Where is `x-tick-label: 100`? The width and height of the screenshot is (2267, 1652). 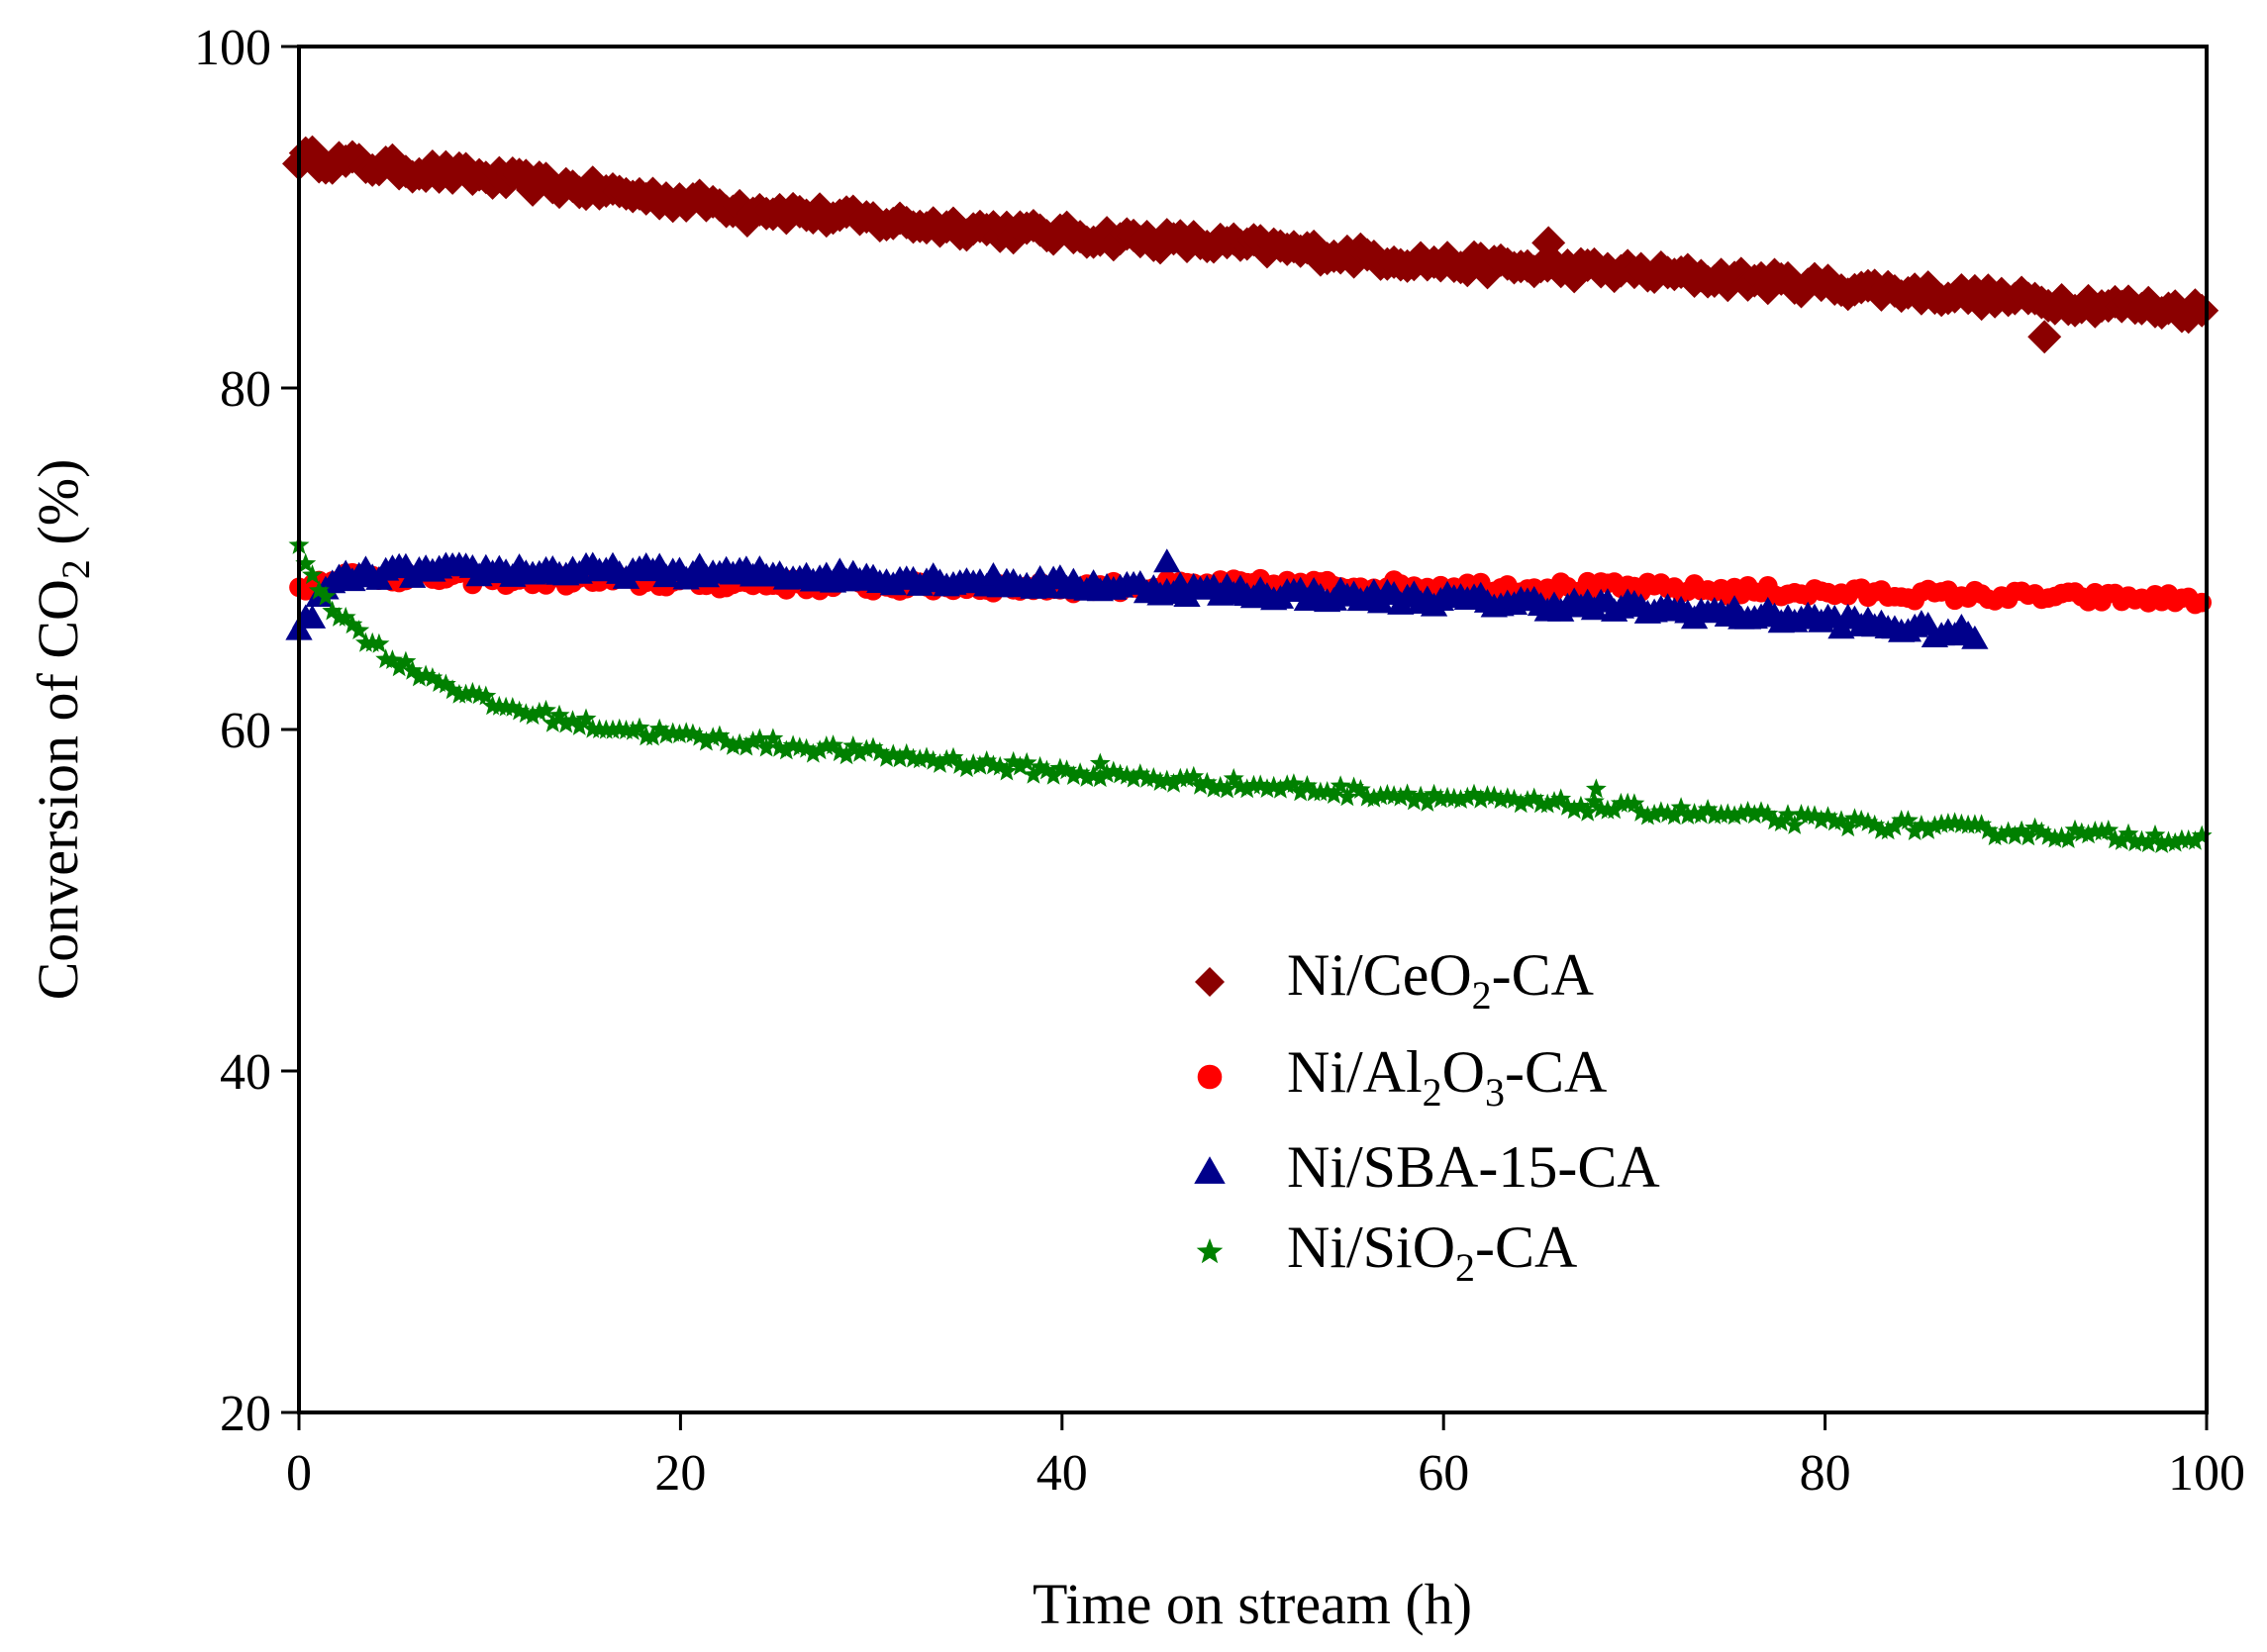
x-tick-label: 100 is located at coordinates (2206, 1473).